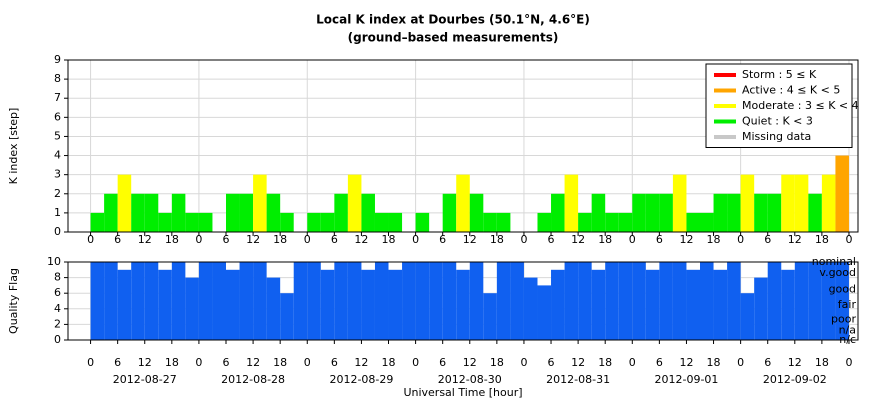 This screenshot has height=400, width=886. What do you see at coordinates (145, 379) in the screenshot?
I see `date-label: 2012-08-27` at bounding box center [145, 379].